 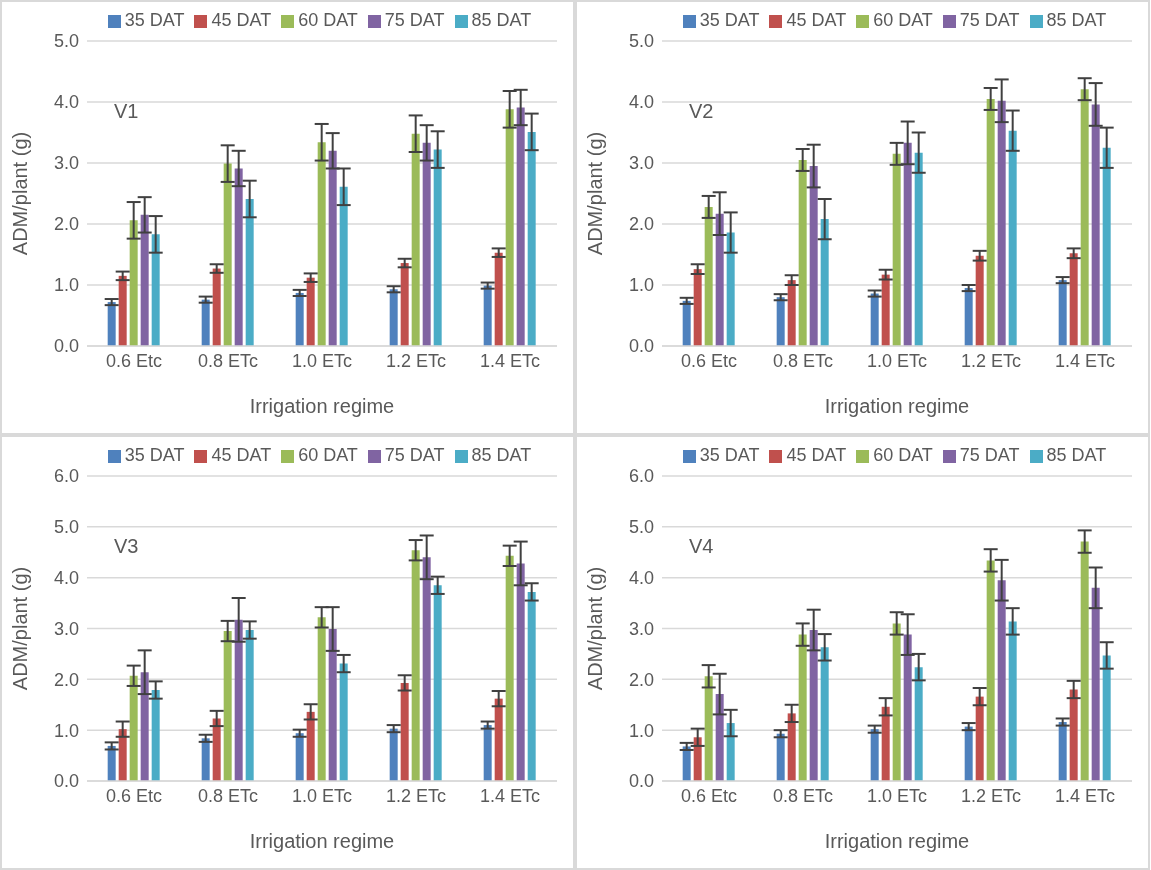 I want to click on annotation: V3, so click(x=126, y=546).